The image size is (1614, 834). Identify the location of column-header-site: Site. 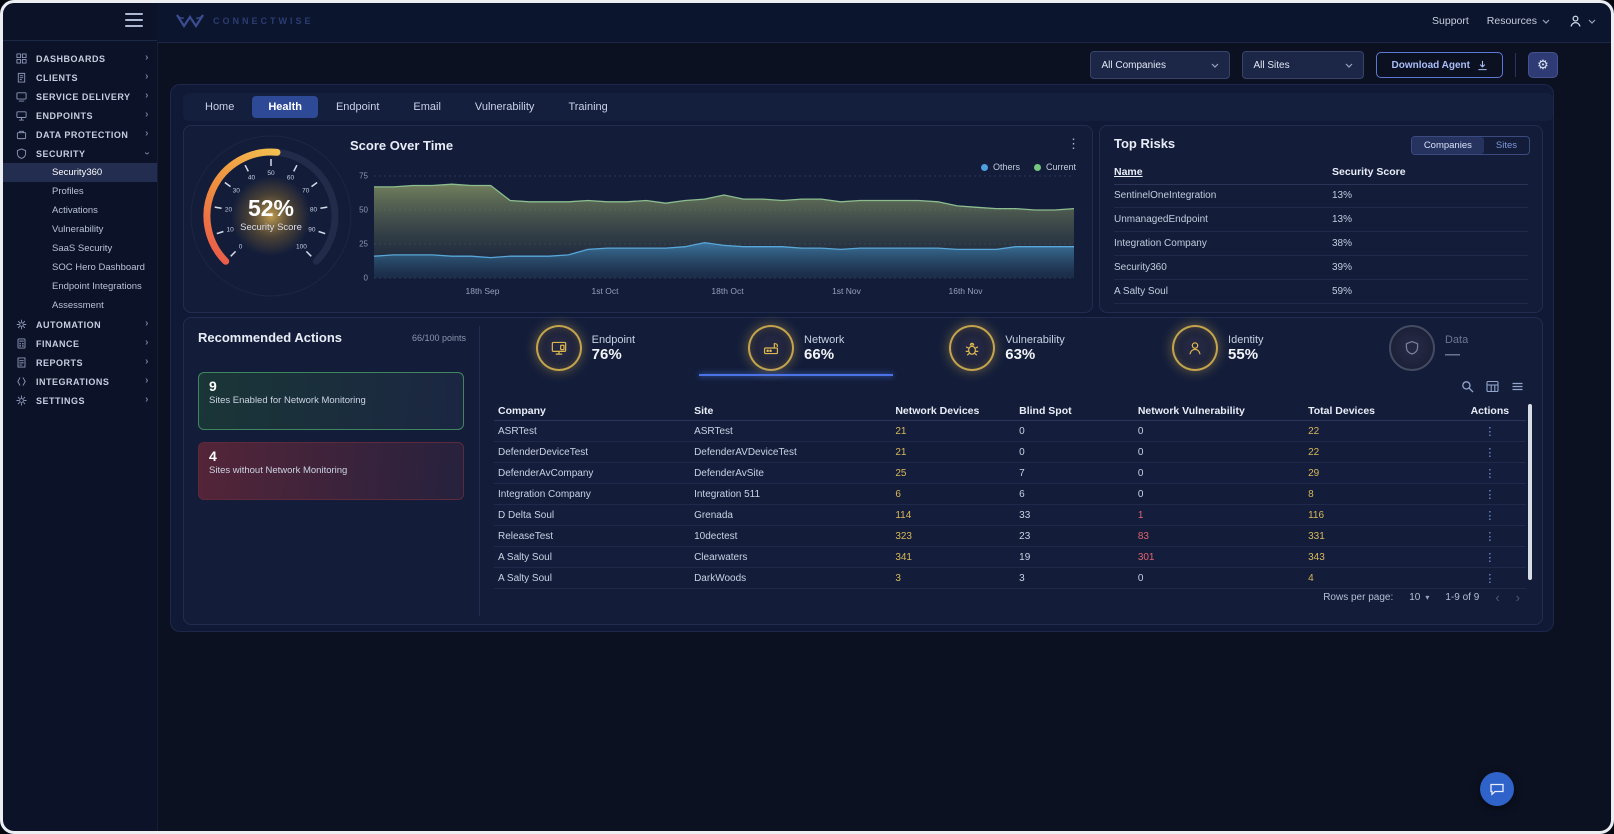
(791, 411).